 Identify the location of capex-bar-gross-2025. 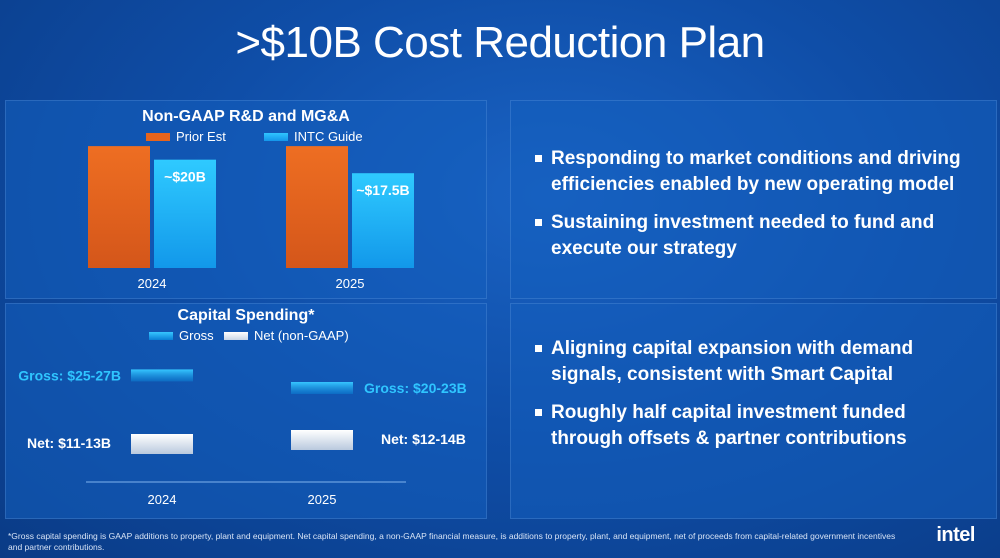
(322, 388).